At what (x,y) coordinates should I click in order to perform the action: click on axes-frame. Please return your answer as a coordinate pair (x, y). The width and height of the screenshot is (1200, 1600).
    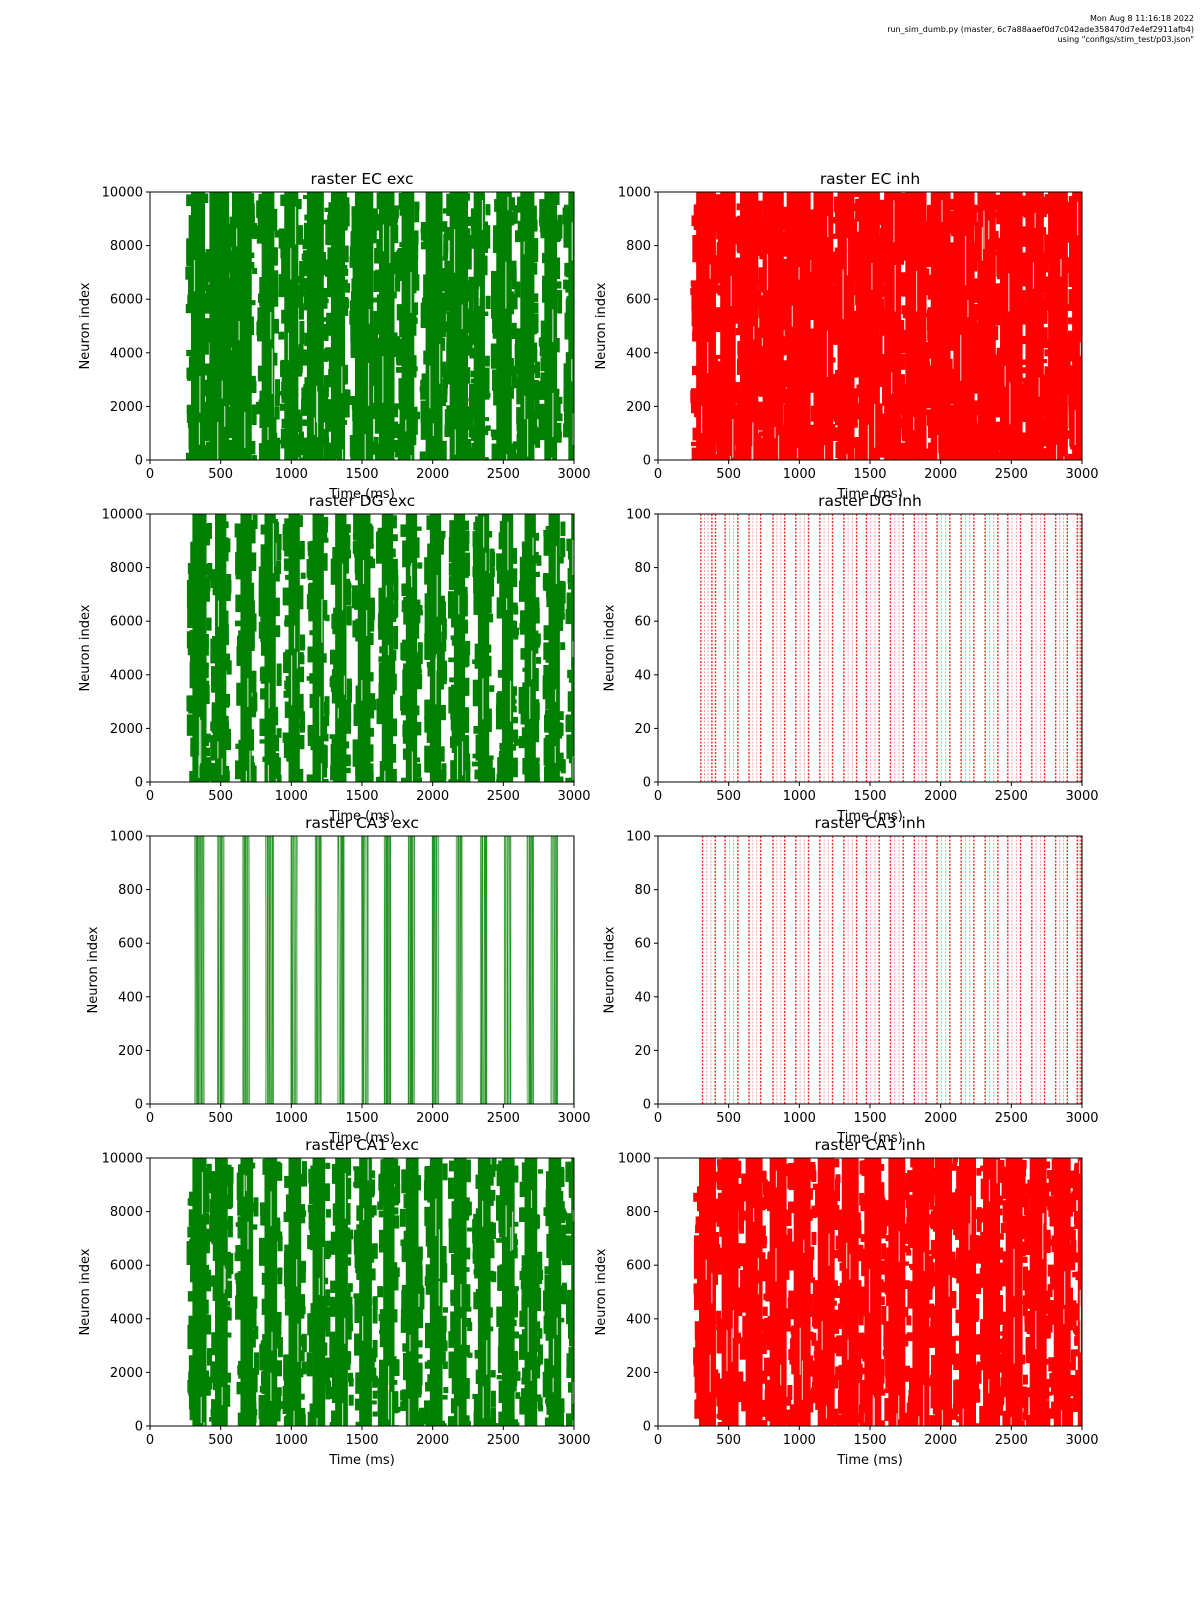
    Looking at the image, I should click on (870, 648).